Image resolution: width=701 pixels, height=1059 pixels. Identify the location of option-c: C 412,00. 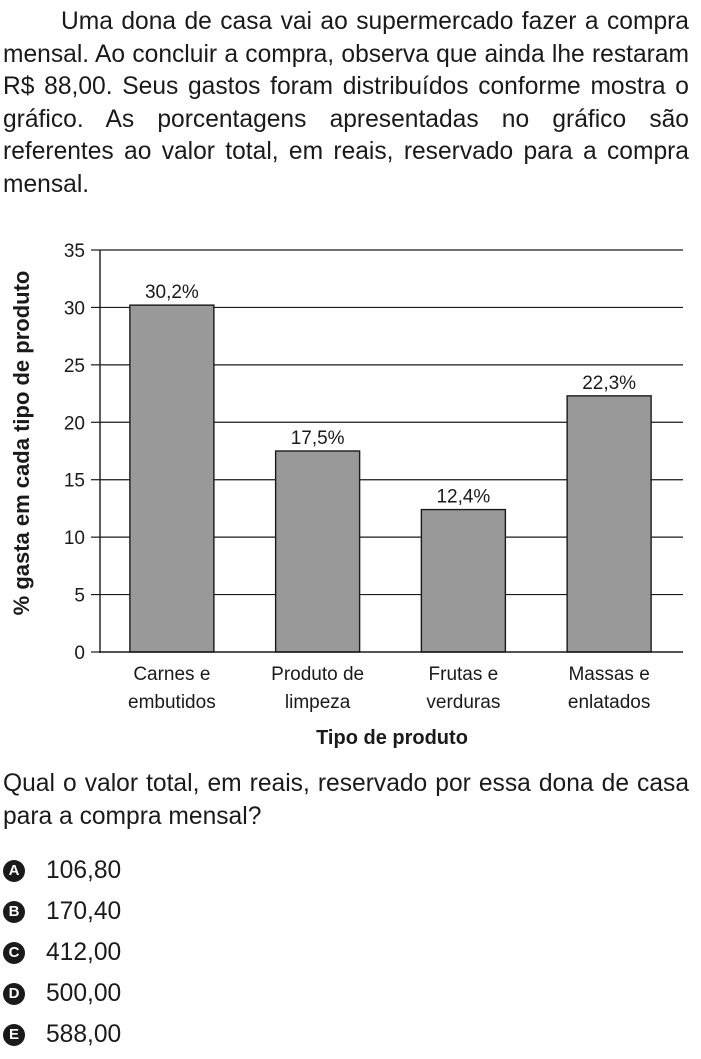
(62, 952).